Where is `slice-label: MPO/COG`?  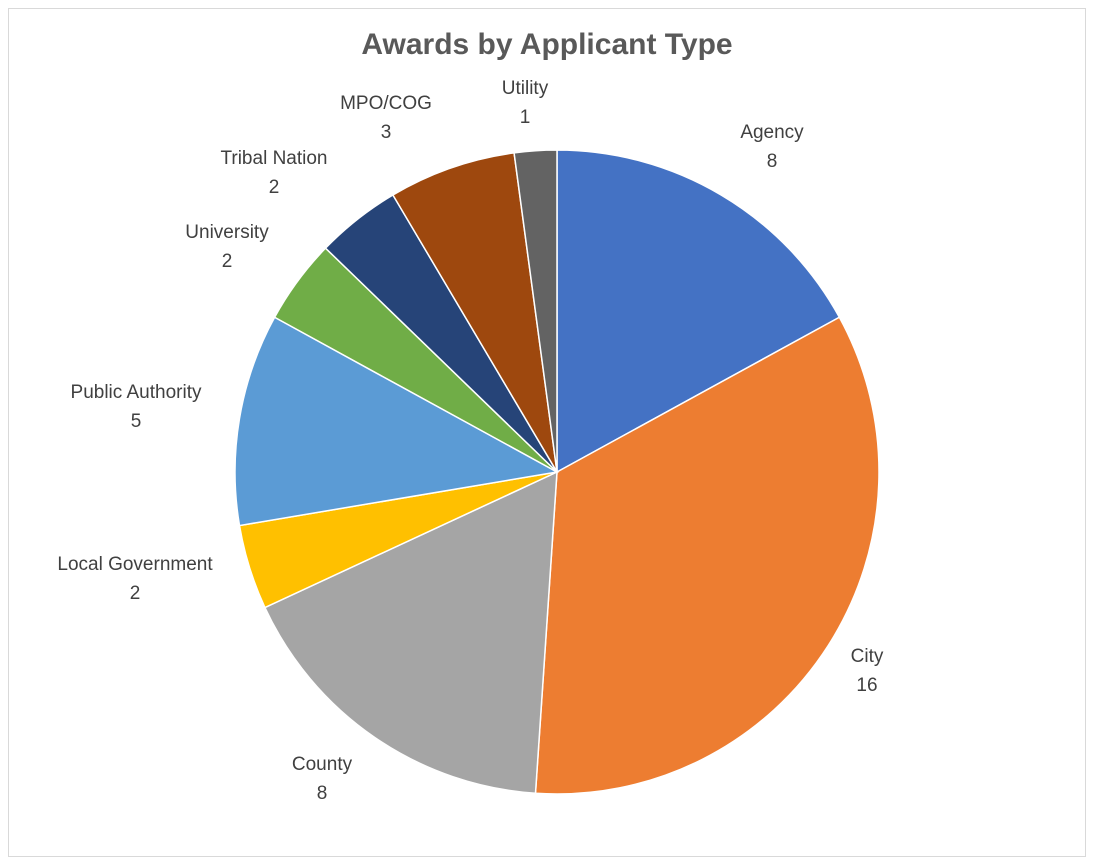
slice-label: MPO/COG is located at coordinates (386, 103).